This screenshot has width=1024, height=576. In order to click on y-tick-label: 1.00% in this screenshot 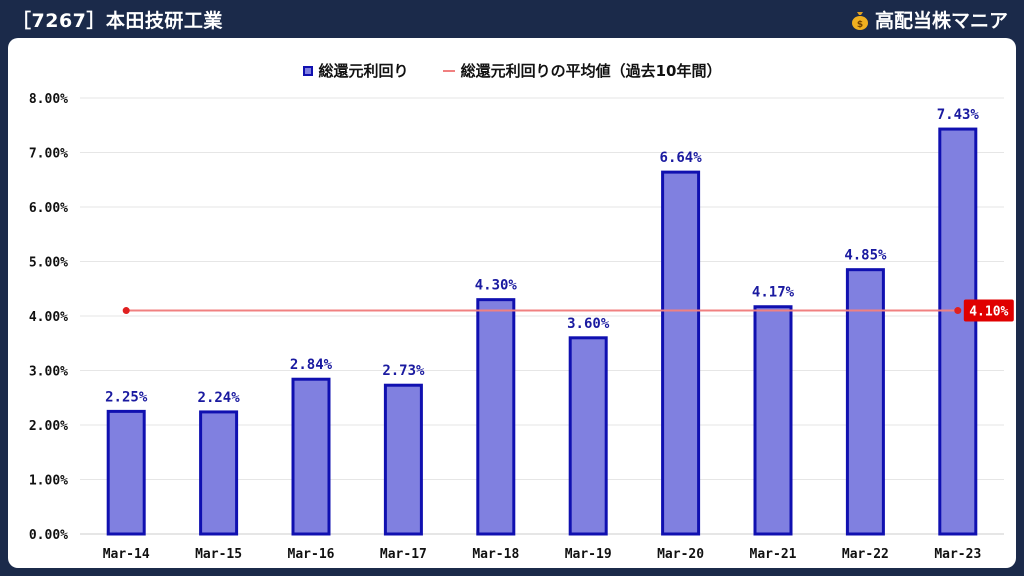, I will do `click(48, 481)`.